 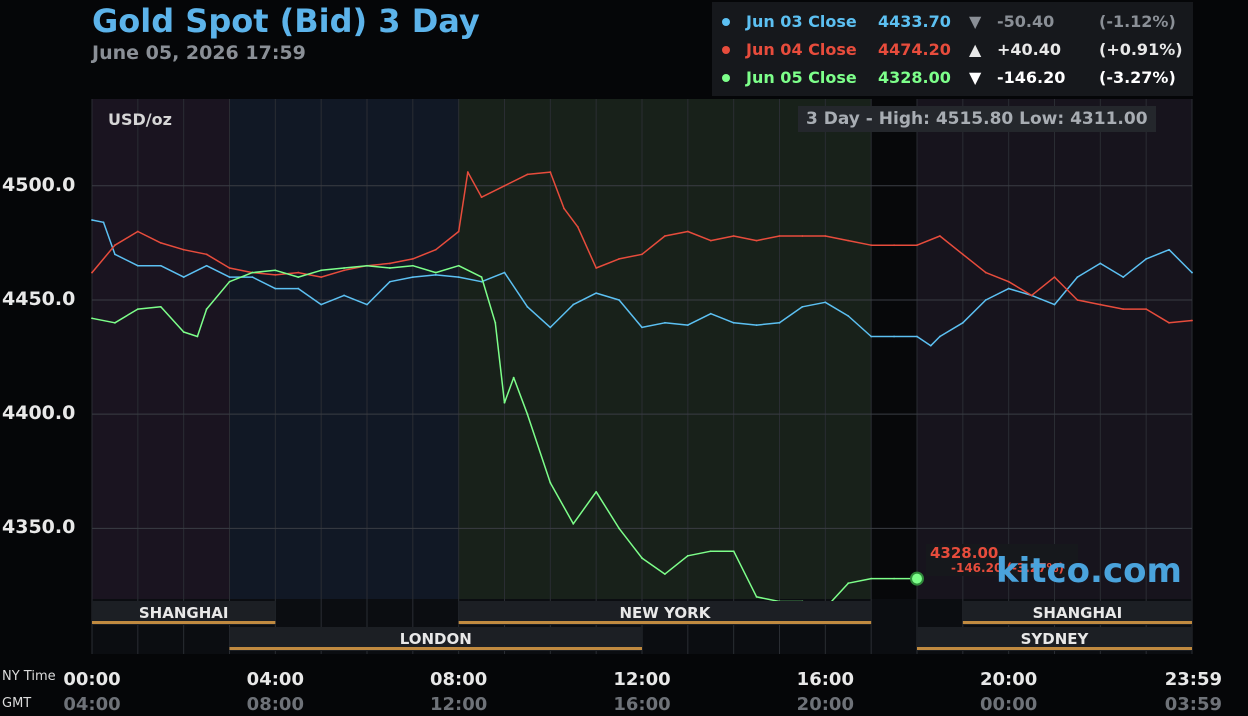 I want to click on legend-change: +40.40, so click(x=1029, y=49).